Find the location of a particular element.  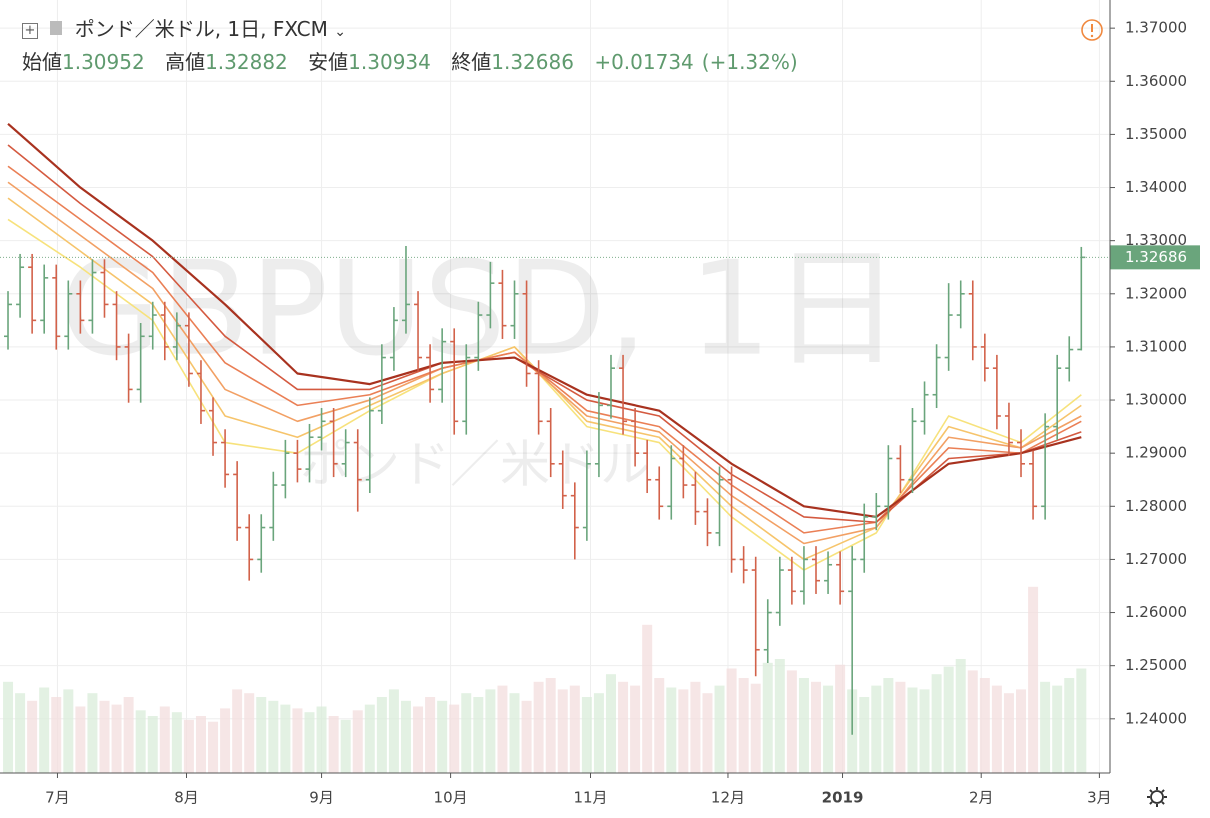

watermark: GBPUSD, 1日 is located at coordinates (480, 309).